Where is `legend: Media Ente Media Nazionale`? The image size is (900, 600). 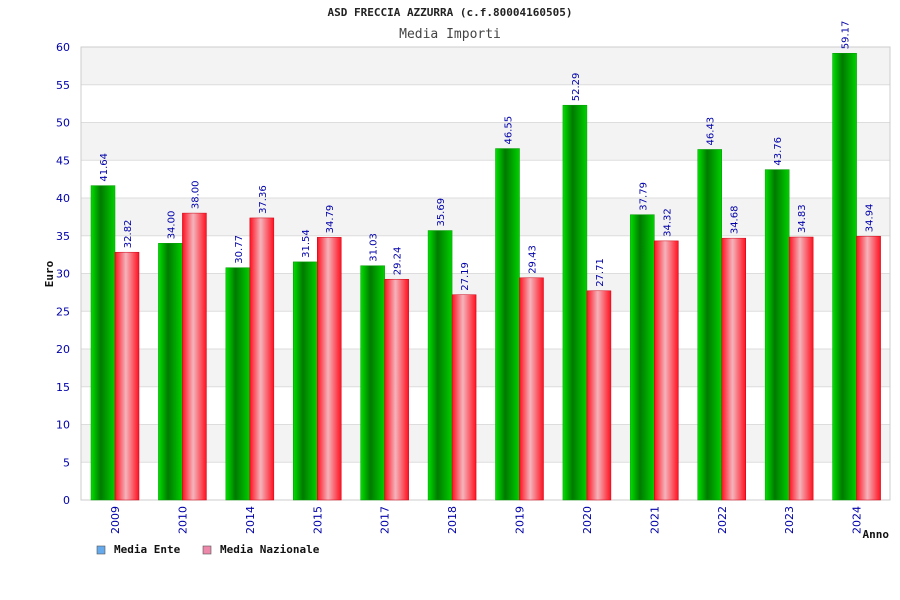
legend: Media Ente Media Nazionale is located at coordinates (208, 549).